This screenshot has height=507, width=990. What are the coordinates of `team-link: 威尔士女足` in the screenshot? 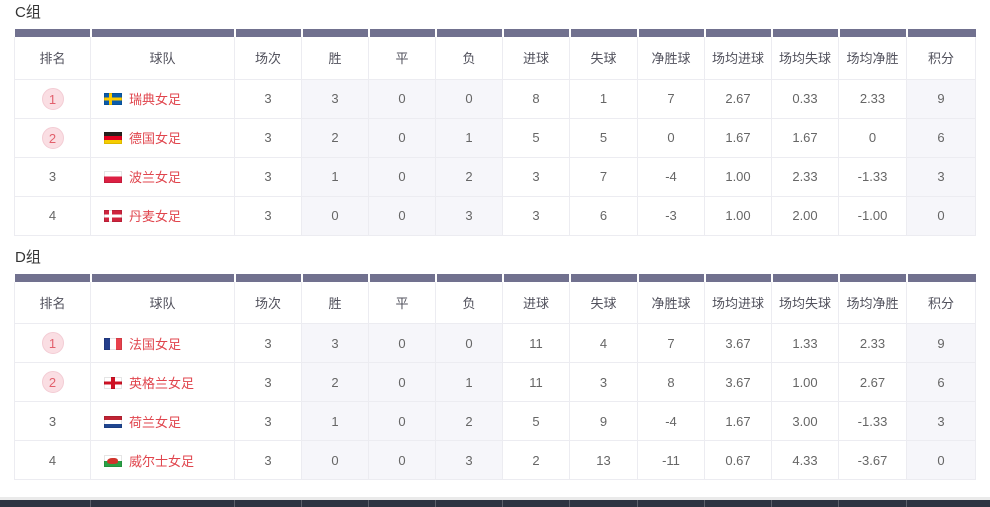 It's located at (162, 461).